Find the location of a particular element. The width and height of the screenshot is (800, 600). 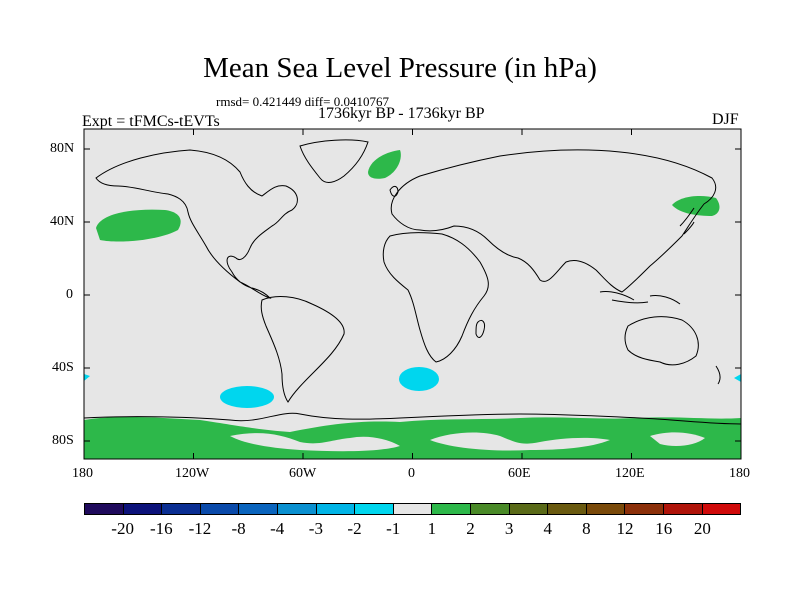

colorbar-label: -1 is located at coordinates (393, 528).